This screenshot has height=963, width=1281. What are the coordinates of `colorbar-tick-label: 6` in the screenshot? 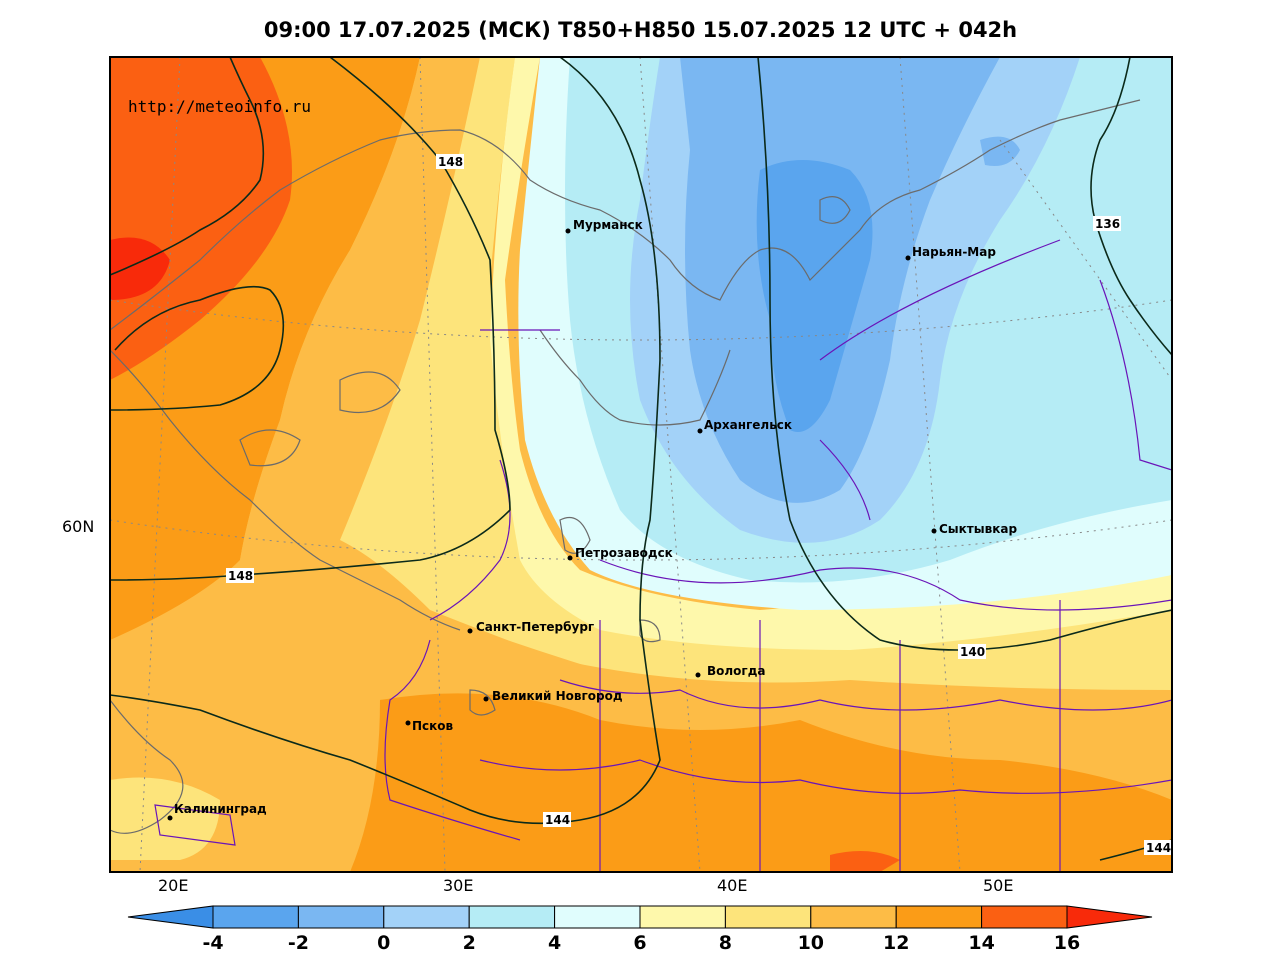 It's located at (639, 943).